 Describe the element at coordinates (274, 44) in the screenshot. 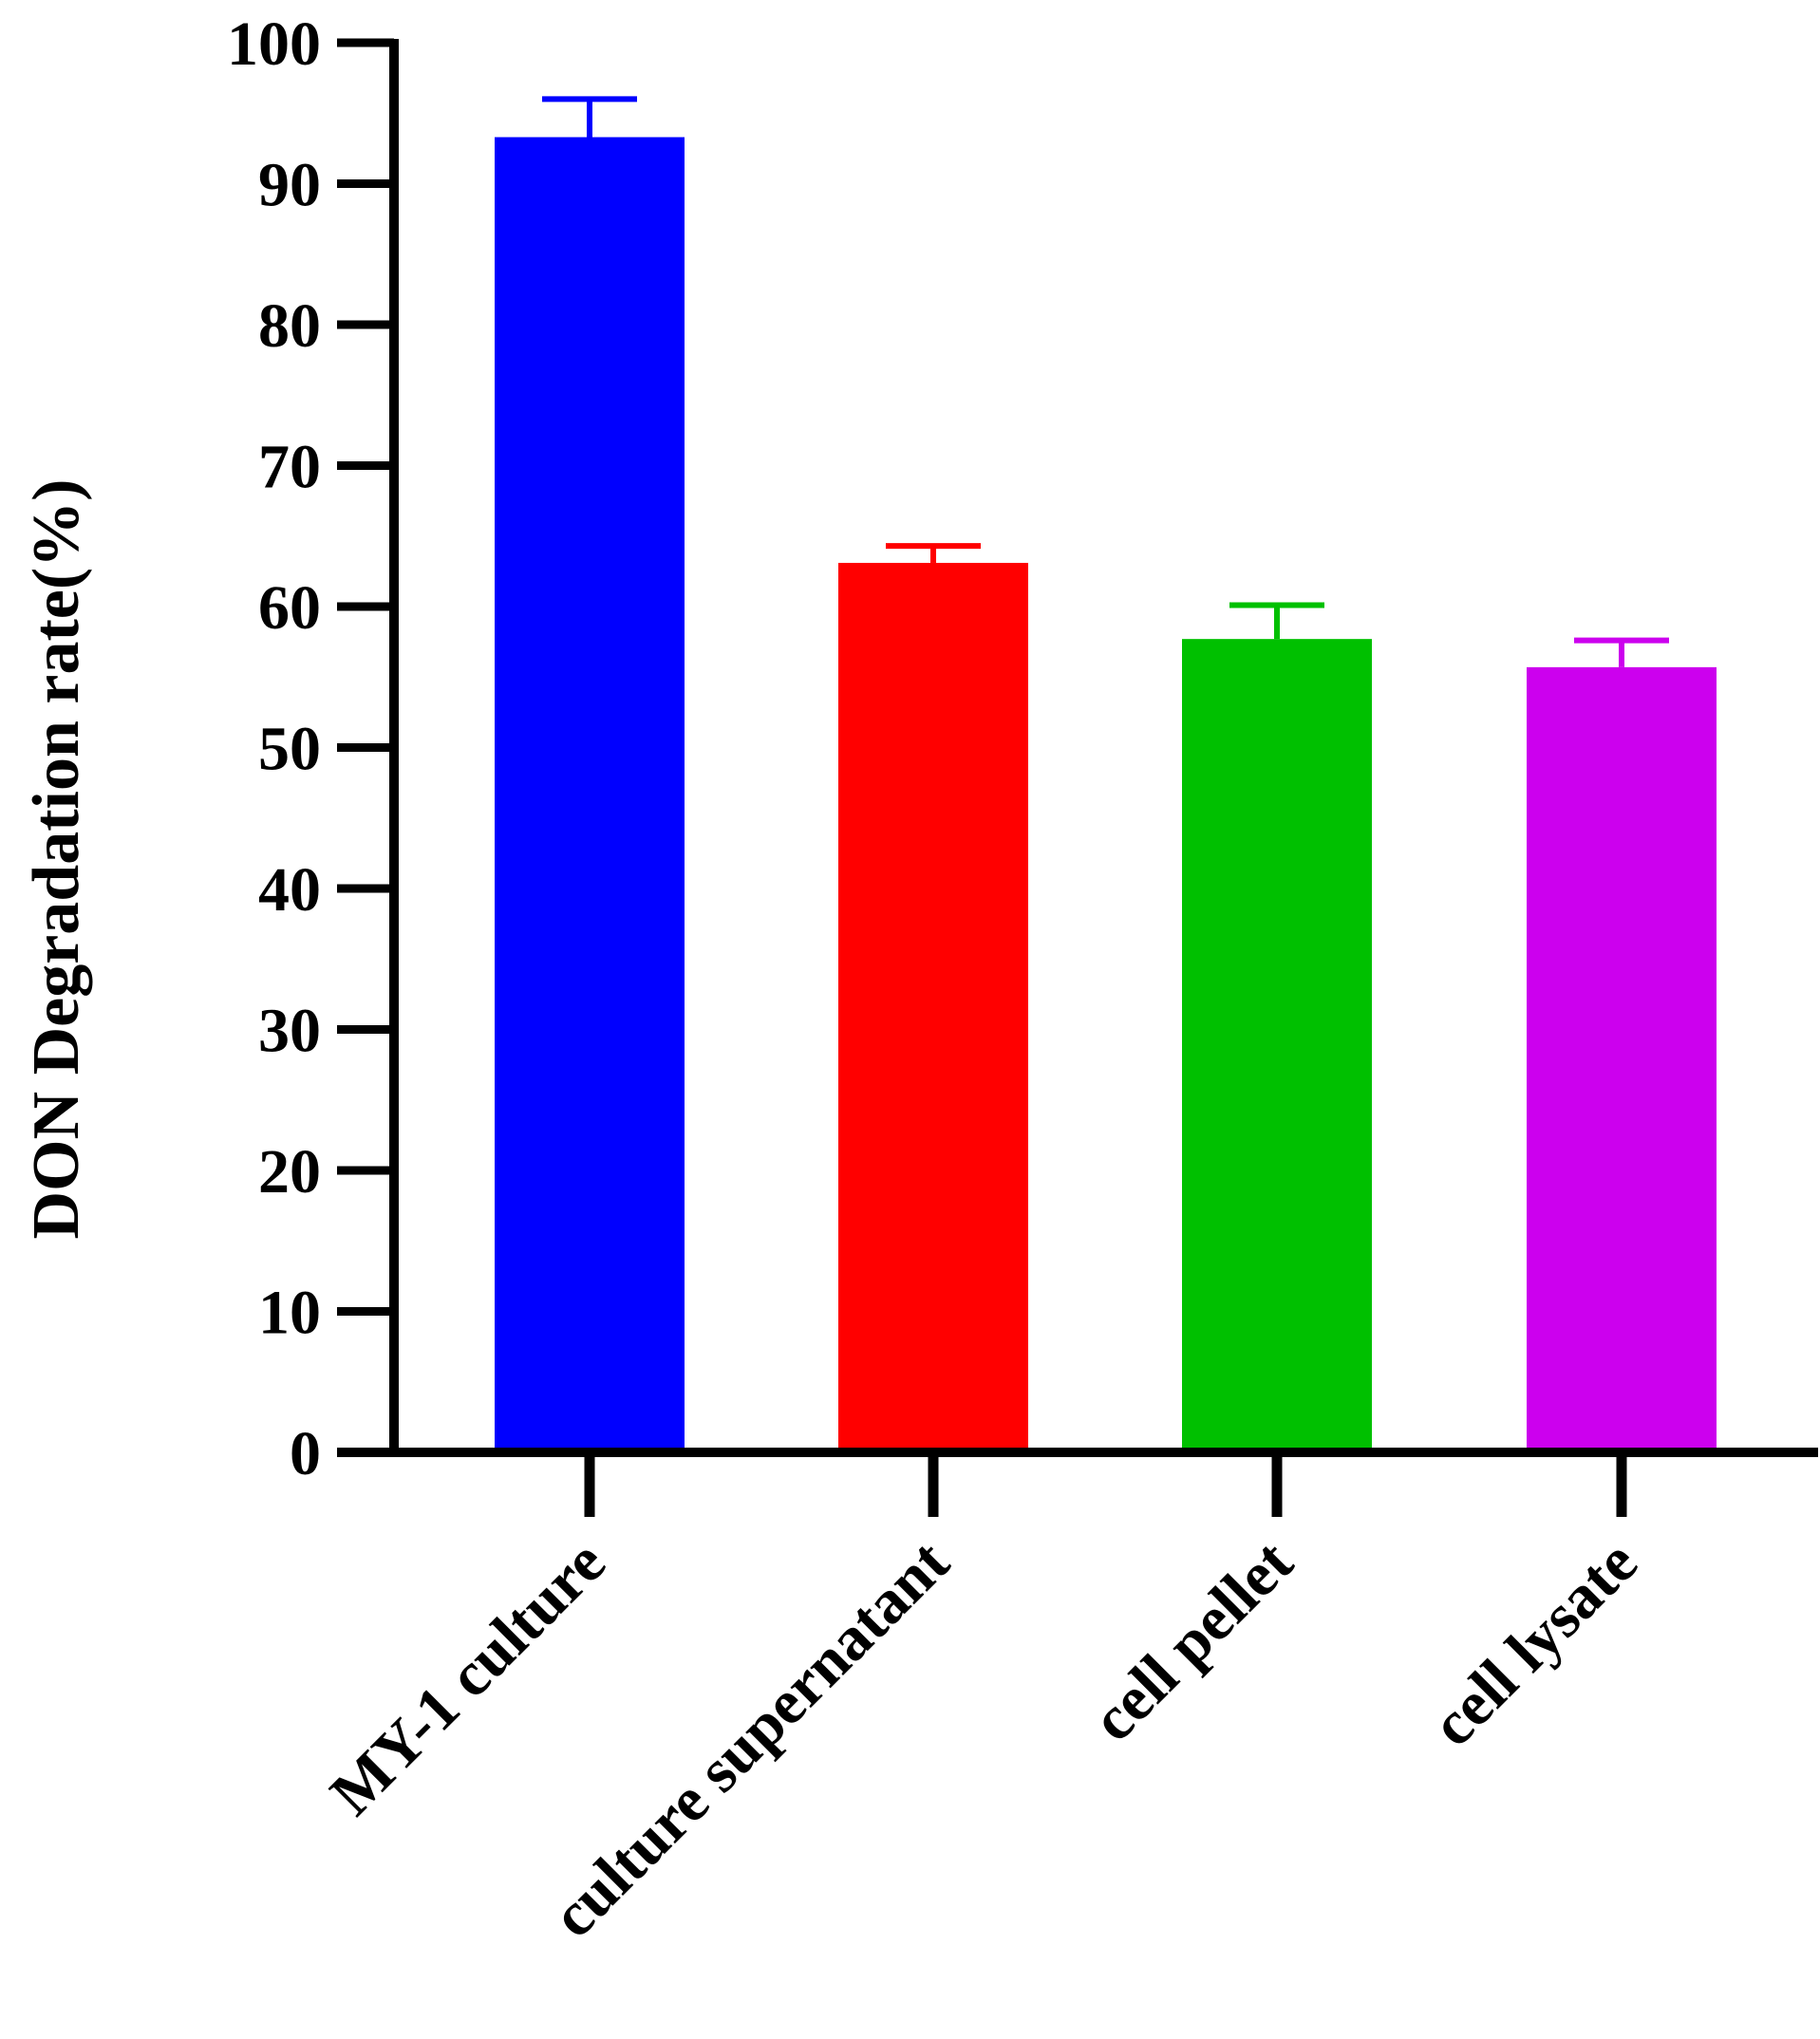

I see `y-tick-label-100: 100` at that location.